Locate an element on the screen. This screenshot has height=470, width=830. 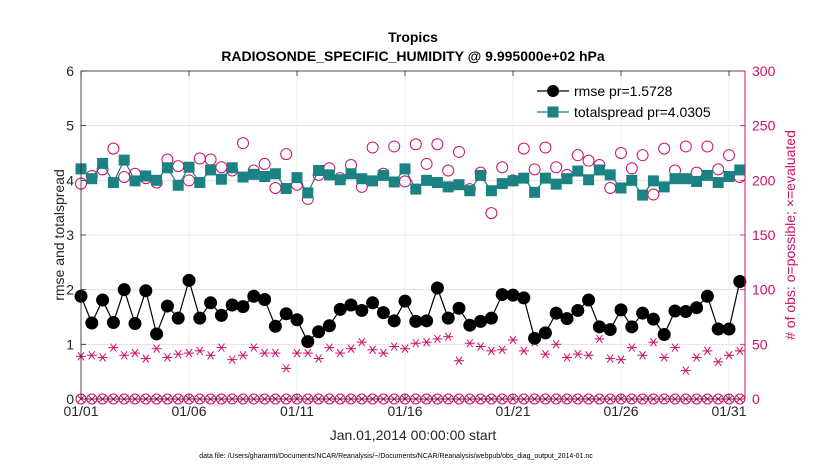
x-tick-label: 01/06 is located at coordinates (188, 411).